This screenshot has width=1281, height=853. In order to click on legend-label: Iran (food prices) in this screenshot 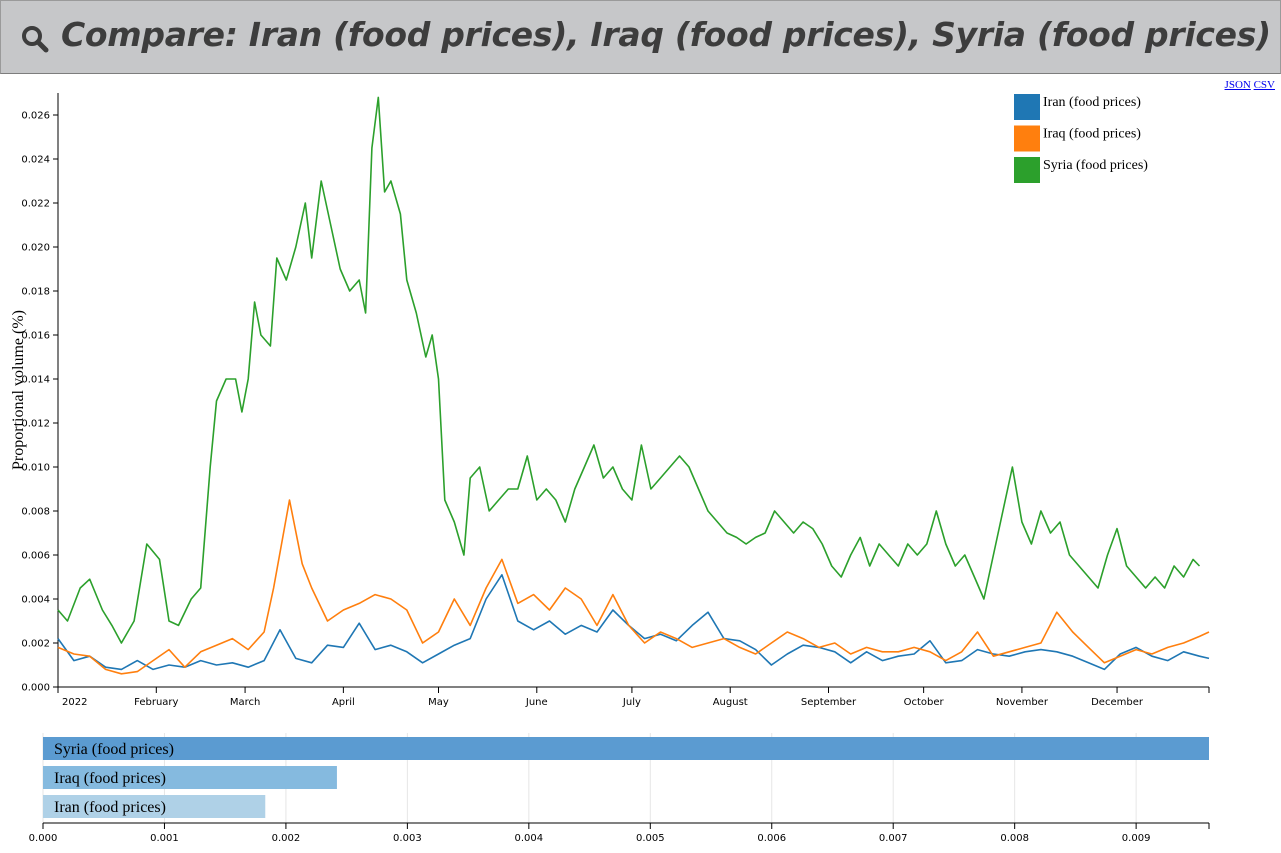, I will do `click(1092, 102)`.